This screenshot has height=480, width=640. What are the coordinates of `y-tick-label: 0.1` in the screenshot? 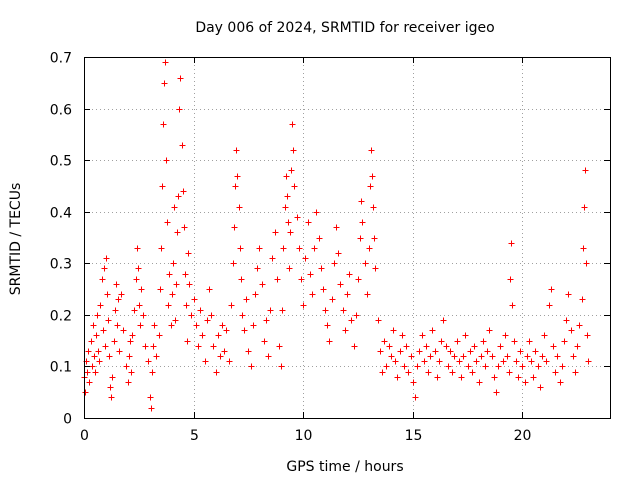 It's located at (61, 368).